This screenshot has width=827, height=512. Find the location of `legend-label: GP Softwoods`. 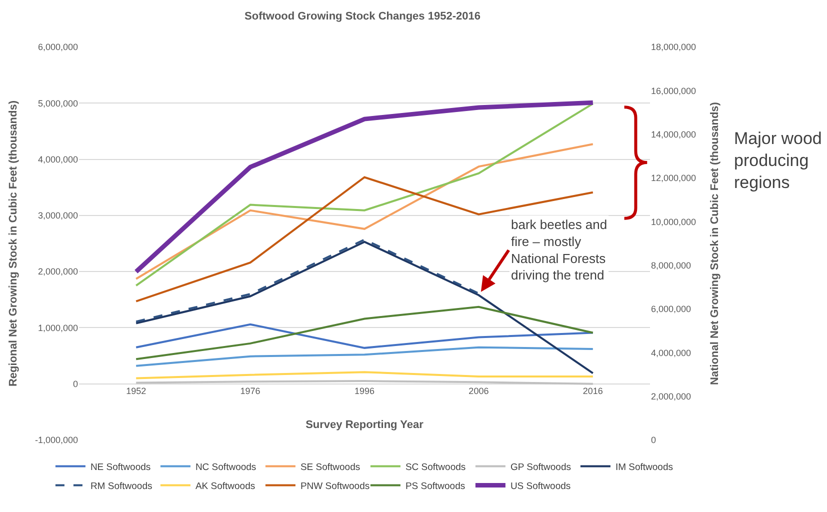

legend-label: GP Softwoods is located at coordinates (541, 467).